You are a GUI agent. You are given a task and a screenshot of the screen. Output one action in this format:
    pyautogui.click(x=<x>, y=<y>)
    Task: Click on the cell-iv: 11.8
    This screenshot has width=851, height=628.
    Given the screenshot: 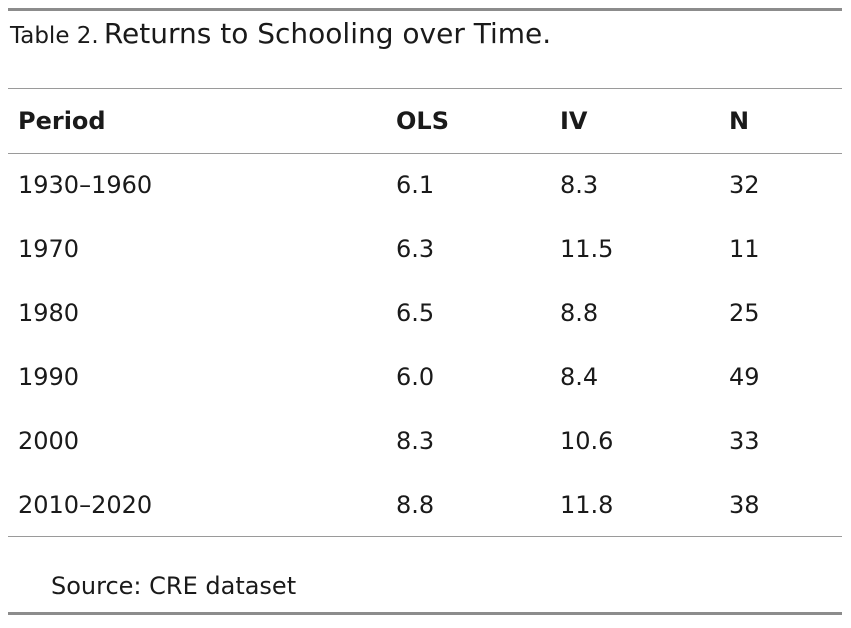 What is the action you would take?
    pyautogui.click(x=587, y=505)
    